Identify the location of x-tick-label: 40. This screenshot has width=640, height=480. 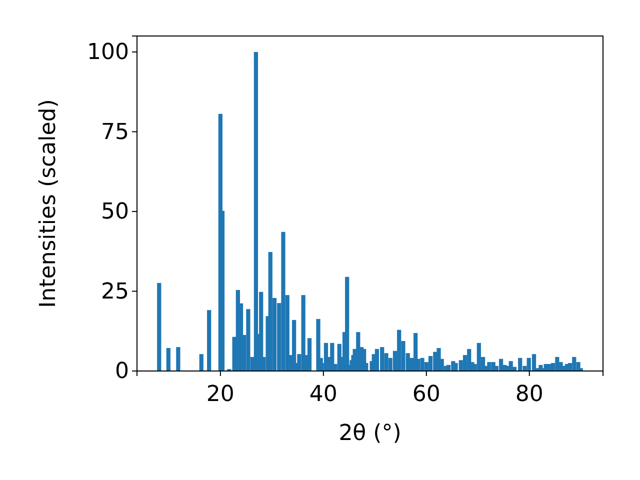
(323, 394).